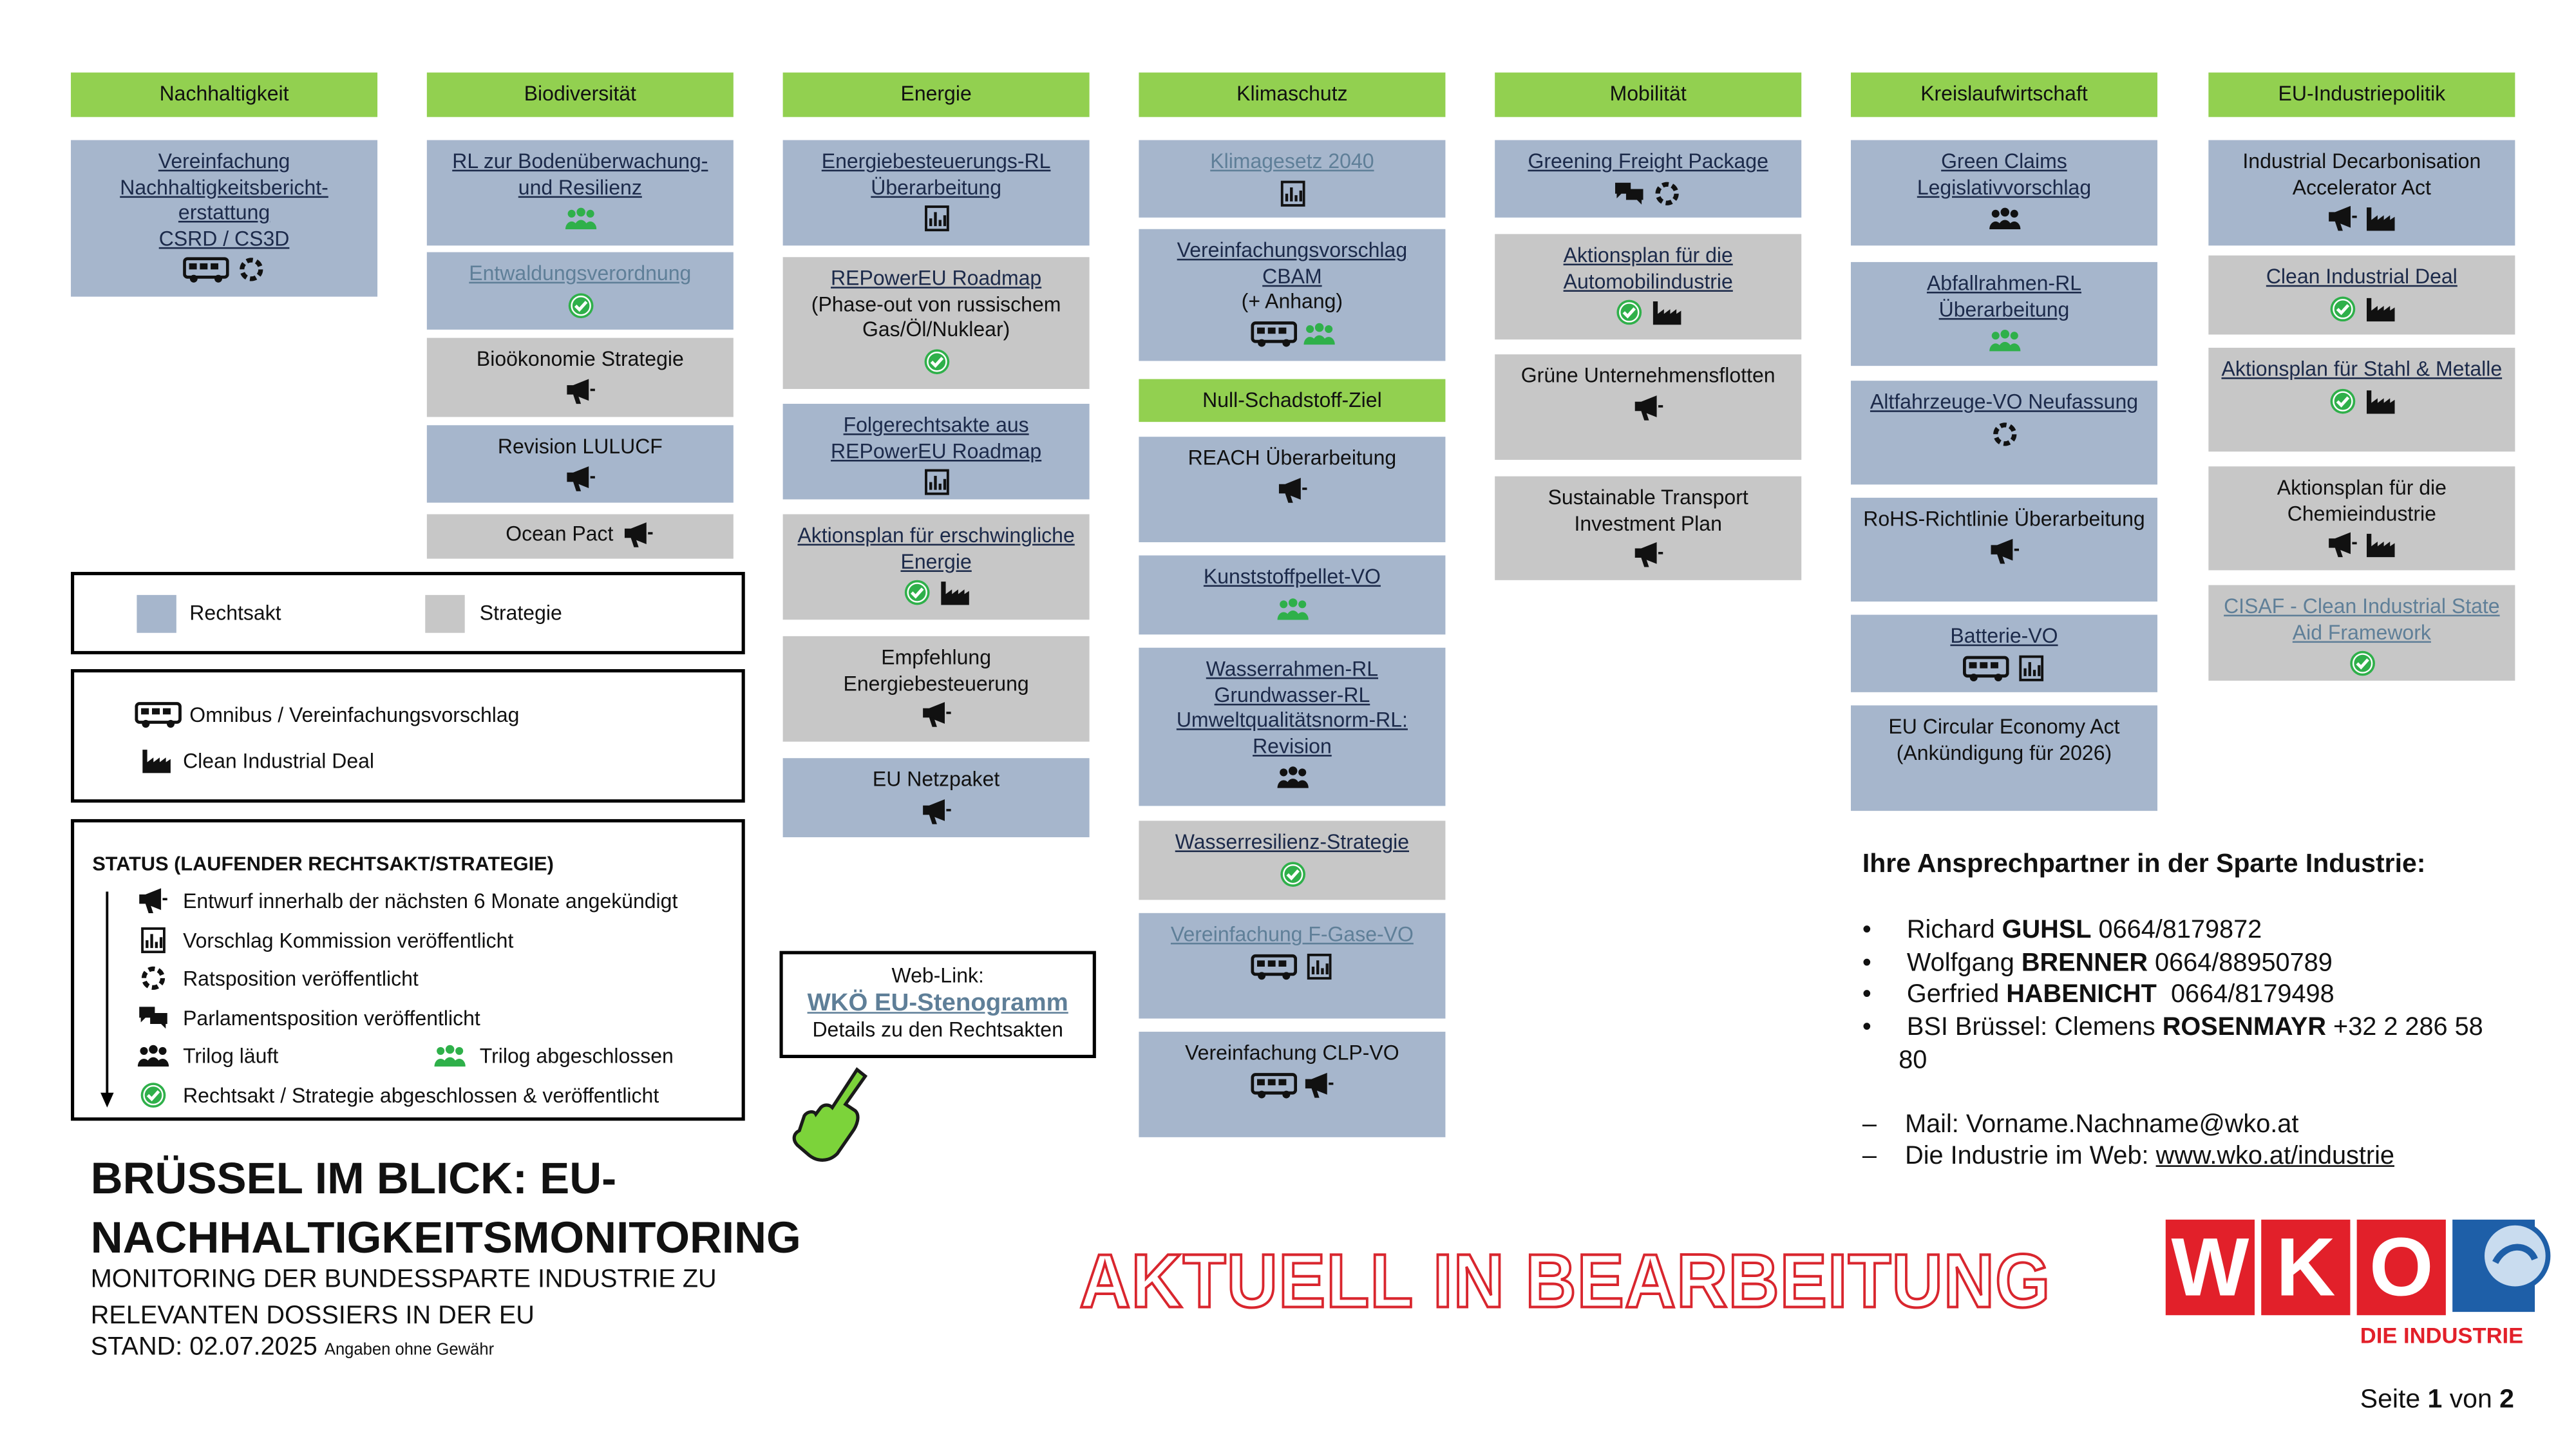 This screenshot has width=2576, height=1449. Describe the element at coordinates (830, 1114) in the screenshot. I see `pointer-hand` at that location.